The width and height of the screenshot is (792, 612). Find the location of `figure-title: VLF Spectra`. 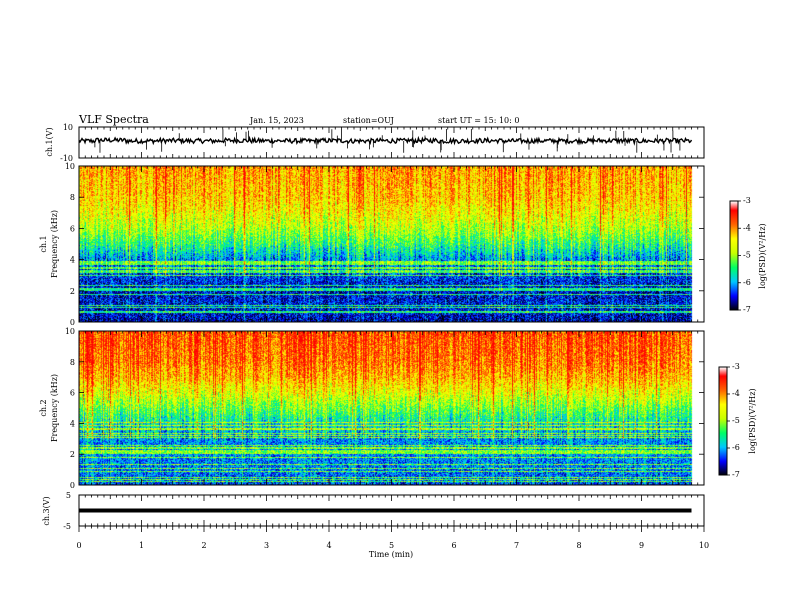

figure-title: VLF Spectra is located at coordinates (113, 119).